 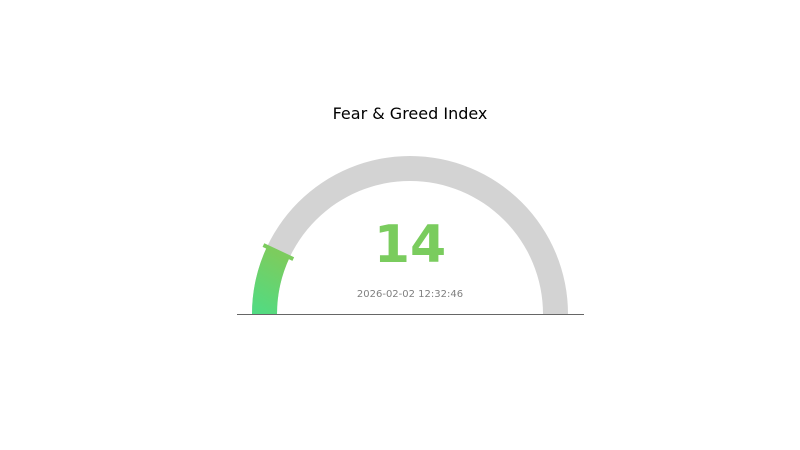 I want to click on gauge-value-marker, so click(x=278, y=252).